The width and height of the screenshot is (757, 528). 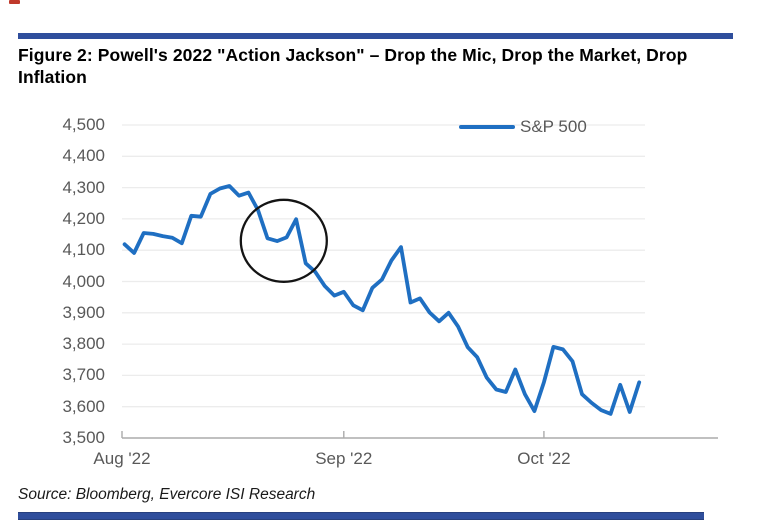 I want to click on y-axis-label: 4,000, so click(x=83, y=281).